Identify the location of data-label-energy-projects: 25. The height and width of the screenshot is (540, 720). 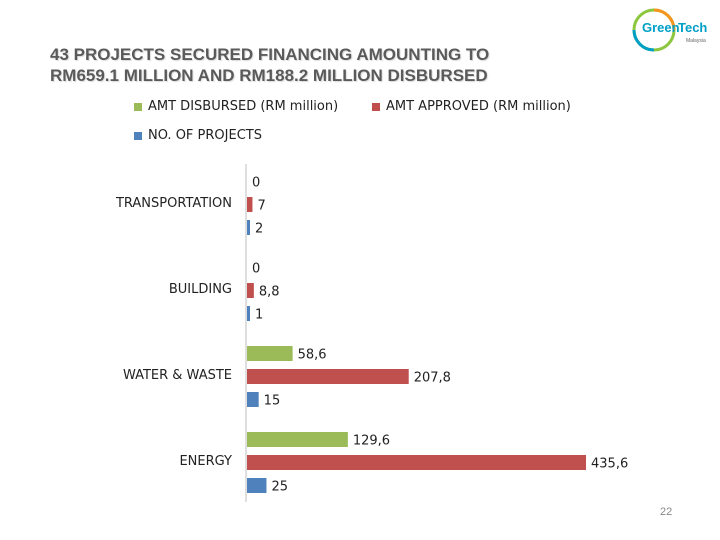
(279, 487).